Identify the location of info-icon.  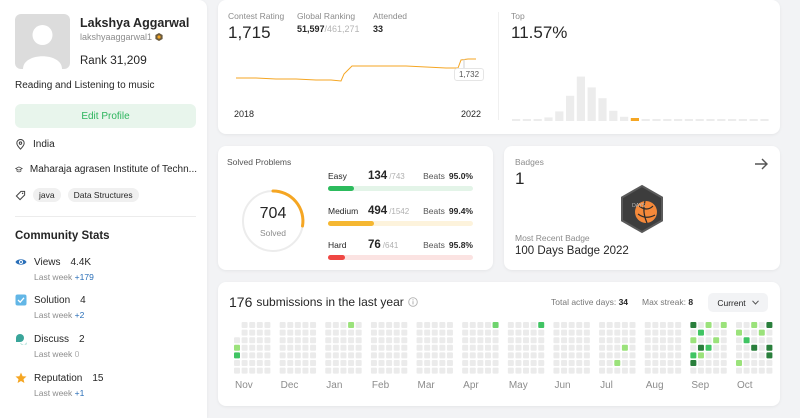
(413, 302).